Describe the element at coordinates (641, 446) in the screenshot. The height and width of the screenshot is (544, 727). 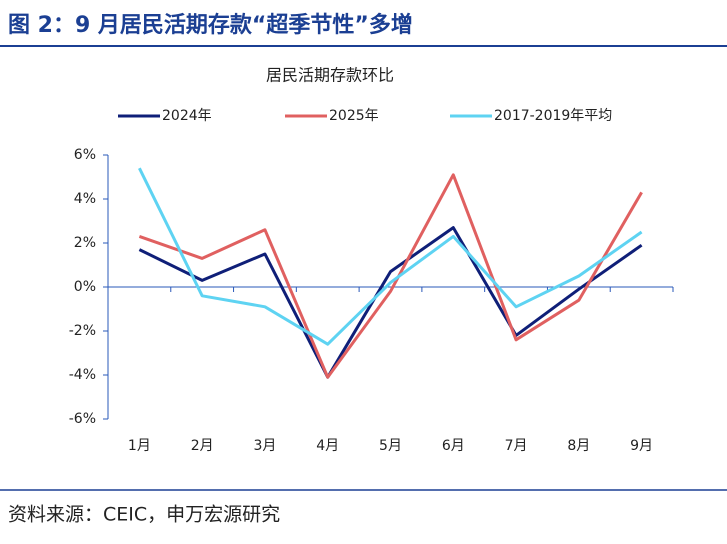
I see `x-tick-label: 9月` at that location.